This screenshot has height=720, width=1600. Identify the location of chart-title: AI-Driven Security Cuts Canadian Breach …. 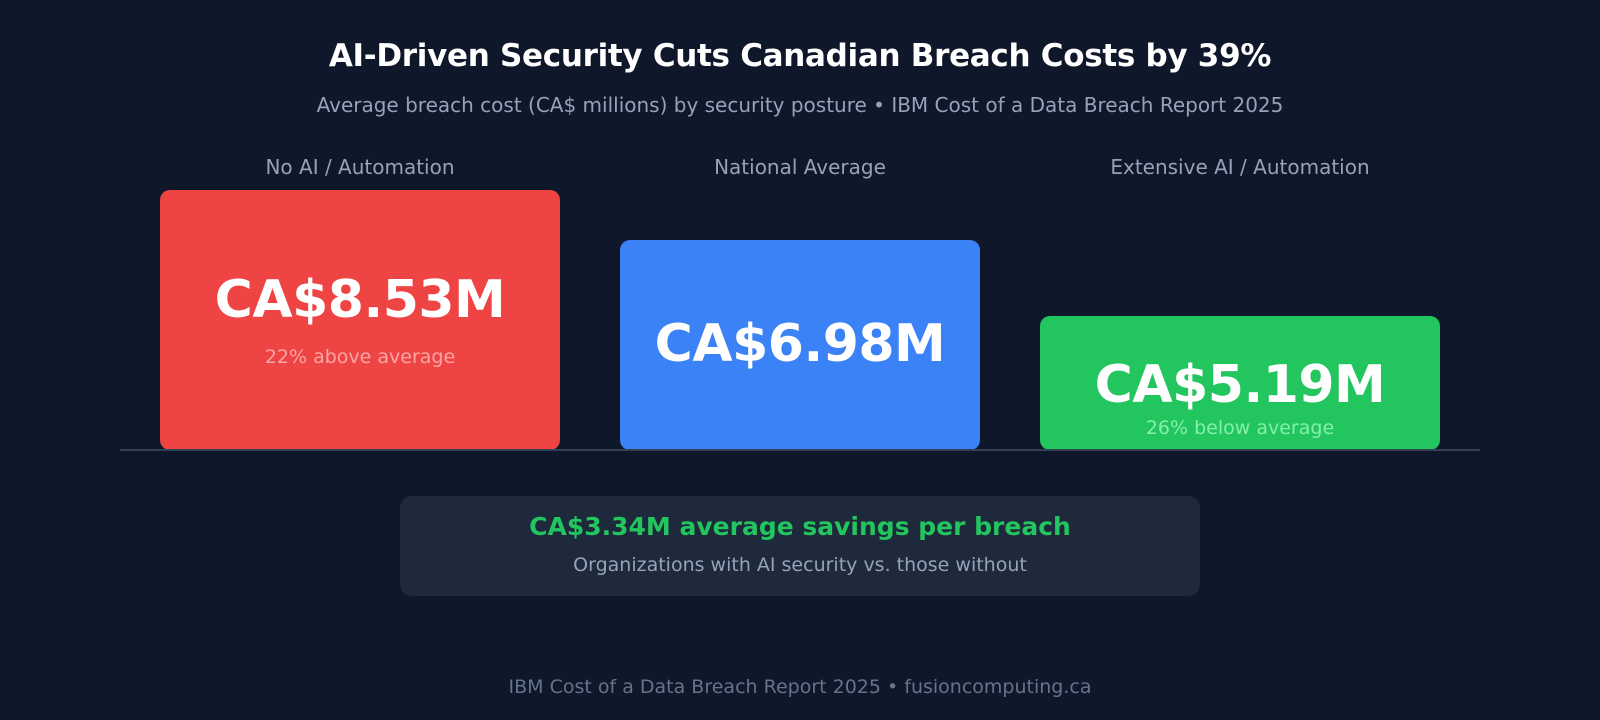
(800, 56).